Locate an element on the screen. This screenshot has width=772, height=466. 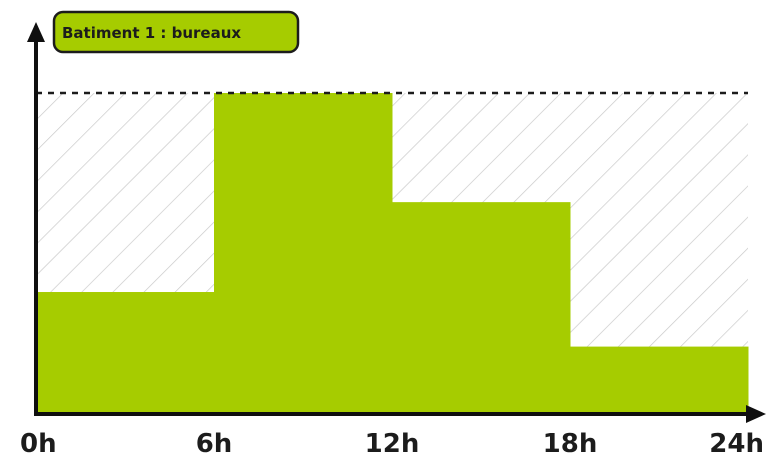
x-tick-labels: 0h 6h 12h 18h 24h is located at coordinates (392, 444).